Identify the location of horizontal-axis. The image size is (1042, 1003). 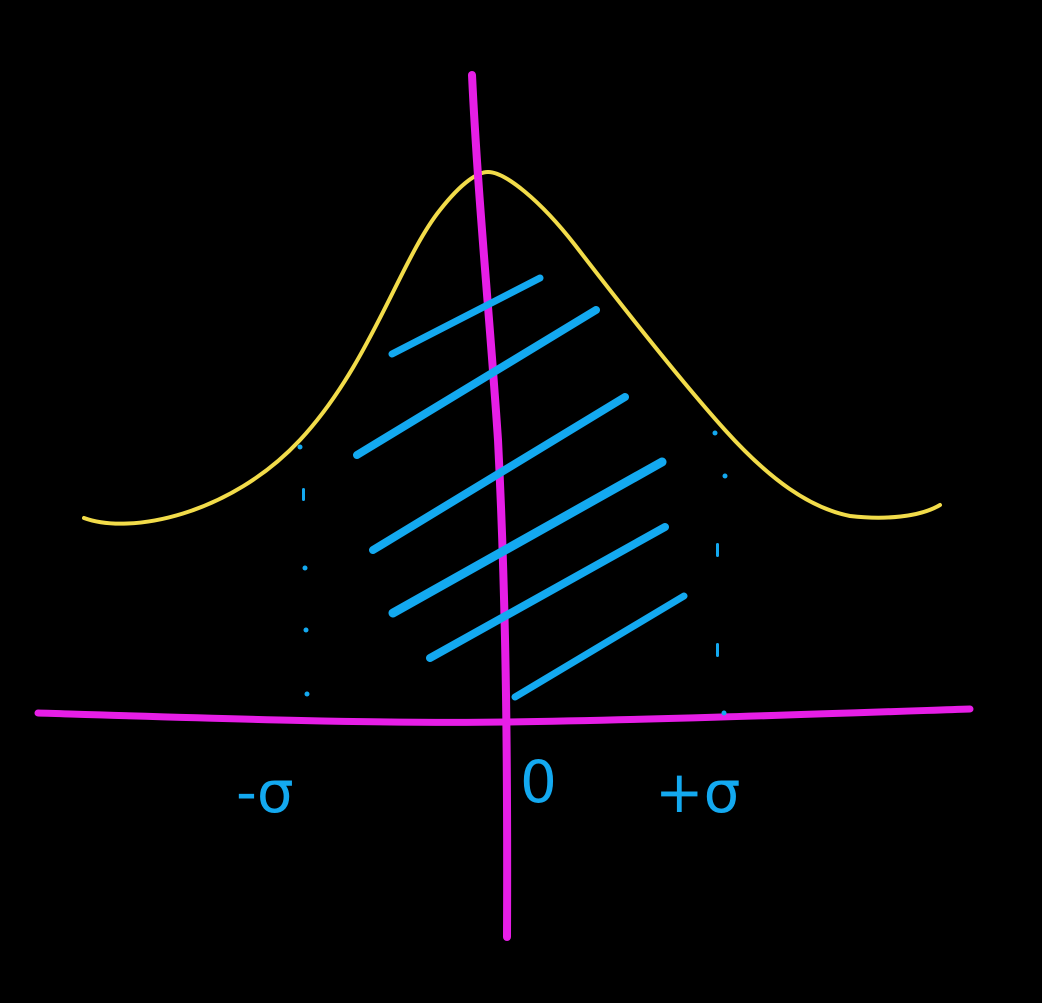
(504, 715).